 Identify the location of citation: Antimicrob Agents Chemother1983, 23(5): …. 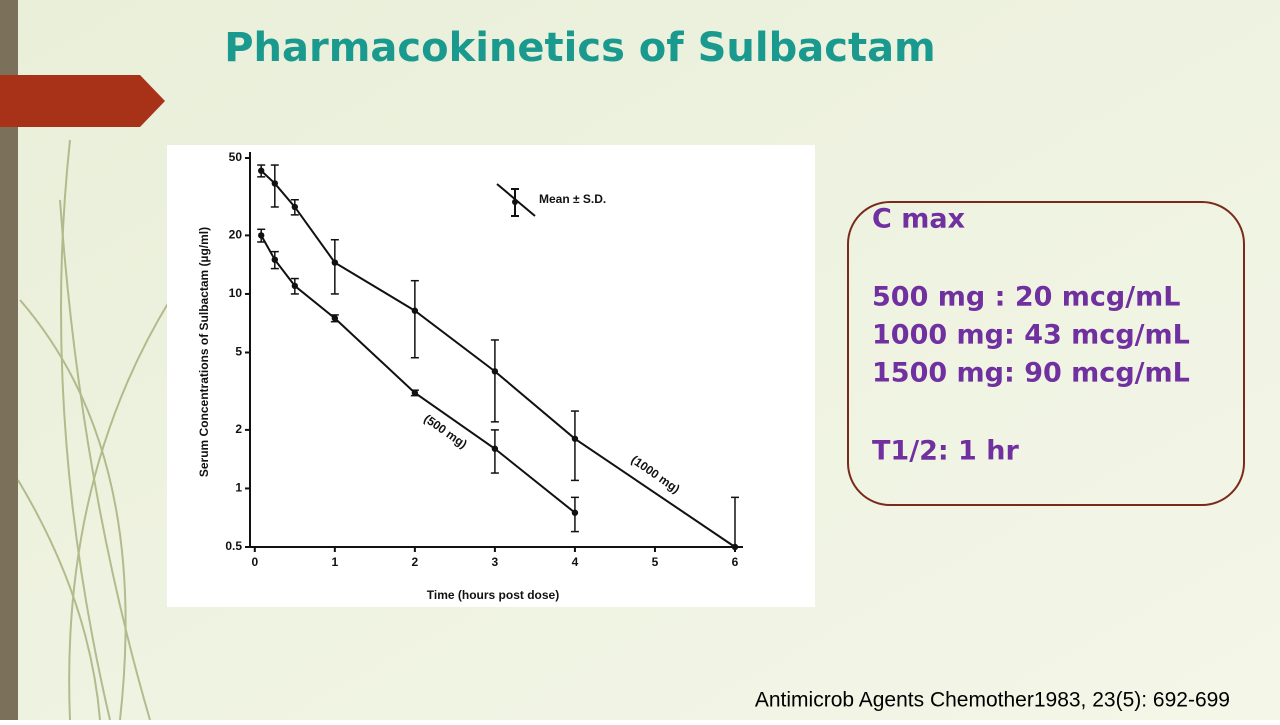
(992, 700).